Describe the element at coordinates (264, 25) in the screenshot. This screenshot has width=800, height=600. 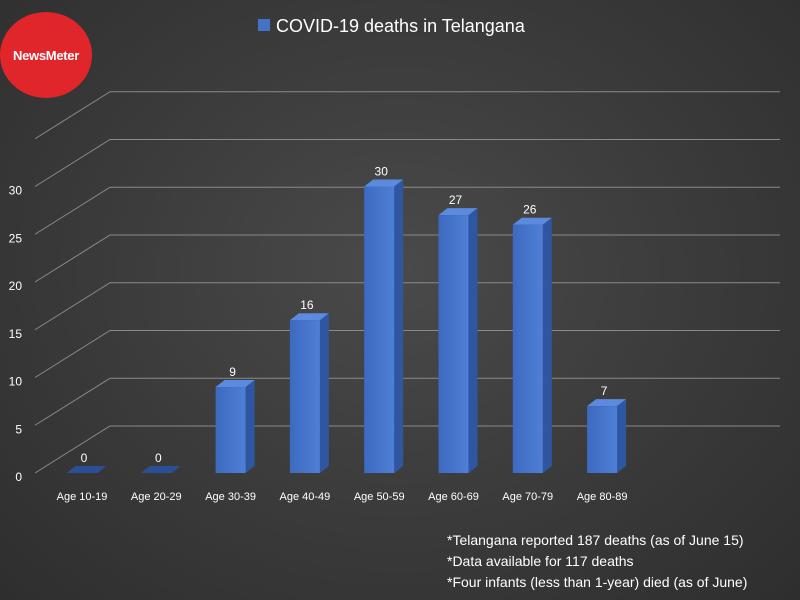
I see `legend-swatch` at that location.